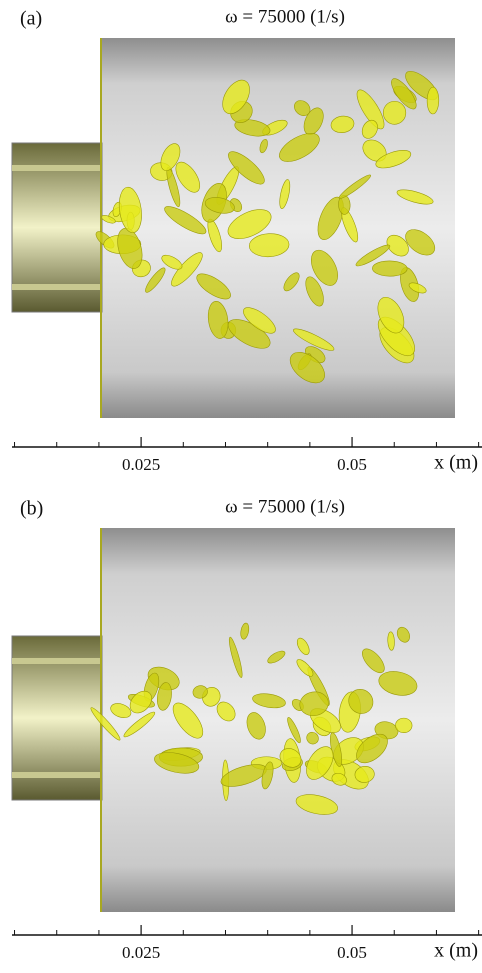 The width and height of the screenshot is (482, 973). What do you see at coordinates (57, 227) in the screenshot?
I see `nozzle` at bounding box center [57, 227].